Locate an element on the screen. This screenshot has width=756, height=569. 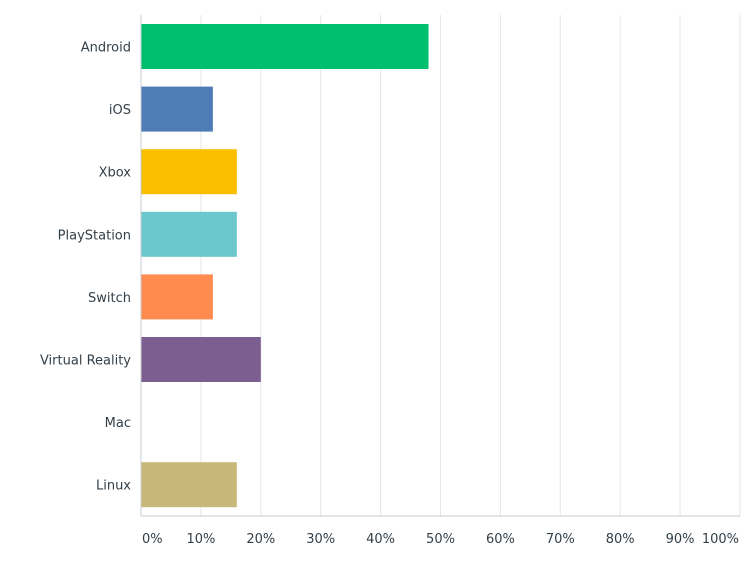
x-tick-label: 60% is located at coordinates (500, 539).